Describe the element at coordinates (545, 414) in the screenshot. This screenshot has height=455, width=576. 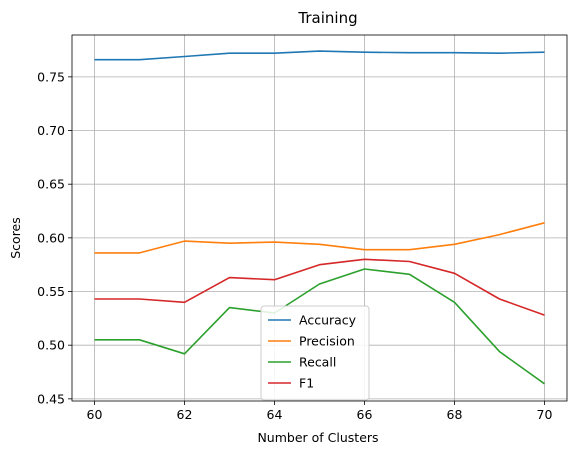
I see `x-tick-label: 70` at that location.